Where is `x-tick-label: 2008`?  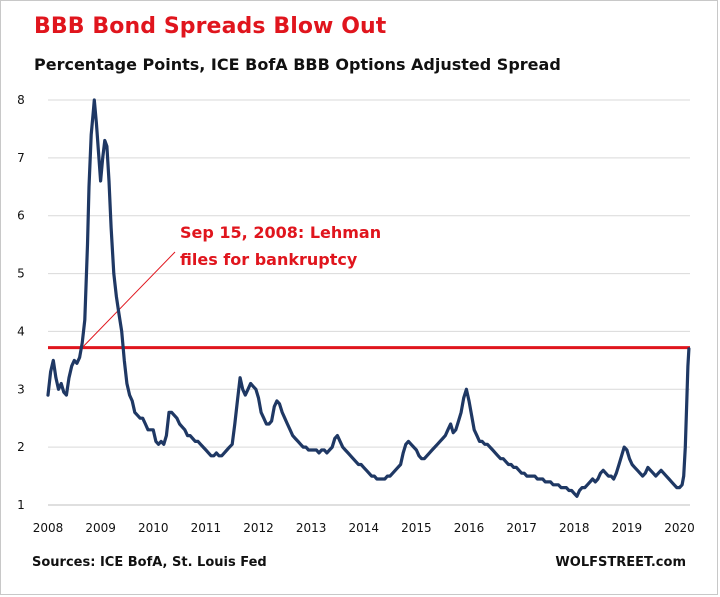
x-tick-label: 2008 is located at coordinates (48, 528).